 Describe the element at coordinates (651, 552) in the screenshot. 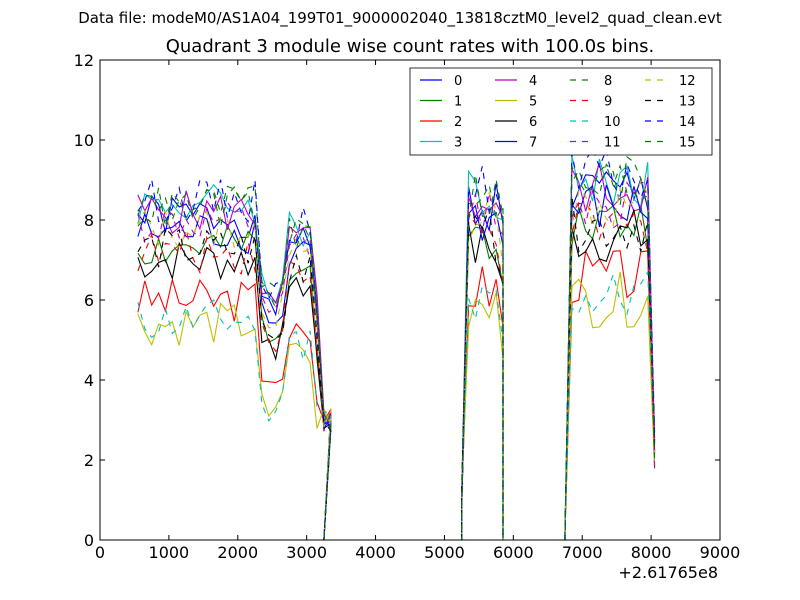

I see `x-tick-label: 8000` at that location.